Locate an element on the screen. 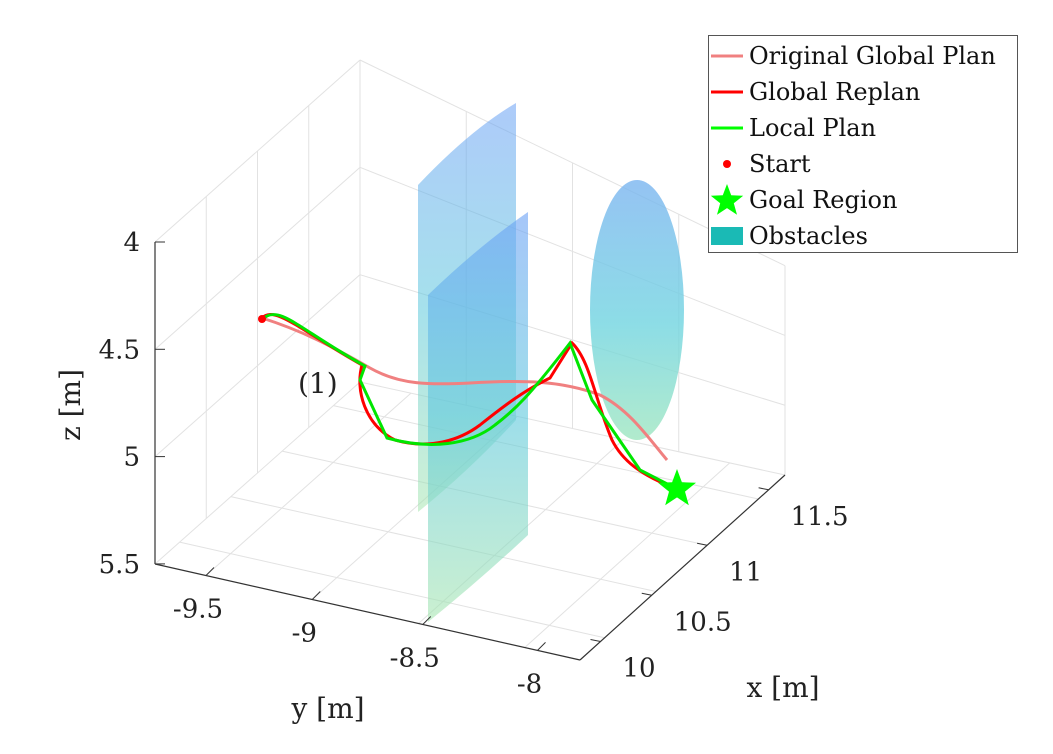 The height and width of the screenshot is (754, 1053). legend-swatch-star is located at coordinates (727, 199).